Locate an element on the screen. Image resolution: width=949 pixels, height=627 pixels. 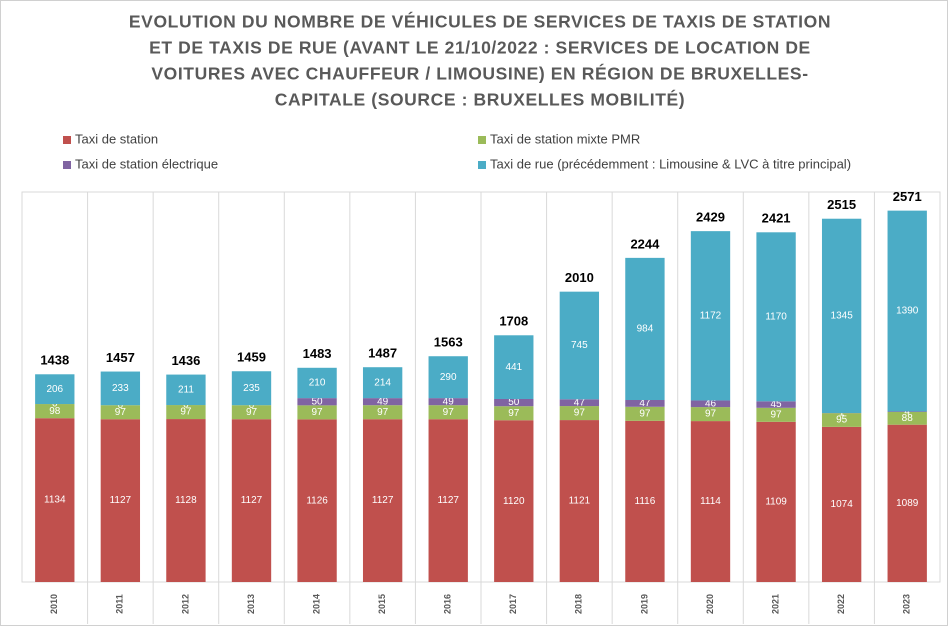
x-tick-label: 2018 is located at coordinates (579, 604).